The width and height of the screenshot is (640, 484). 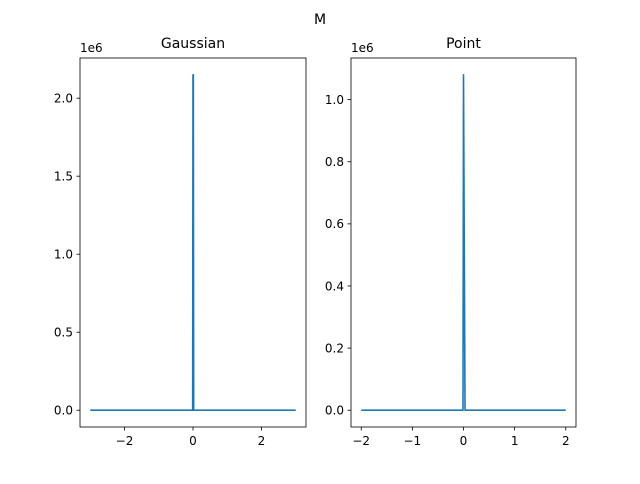 What do you see at coordinates (362, 48) in the screenshot?
I see `point-y-offset-label: 1e6` at bounding box center [362, 48].